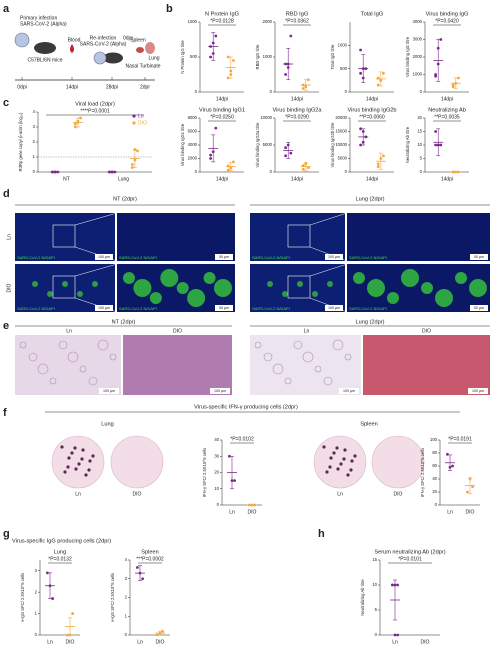 The height and width of the screenshot is (662, 492). What do you see at coordinates (95, 111) in the screenshot?
I see `annotation: ****P=0.0001` at bounding box center [95, 111].